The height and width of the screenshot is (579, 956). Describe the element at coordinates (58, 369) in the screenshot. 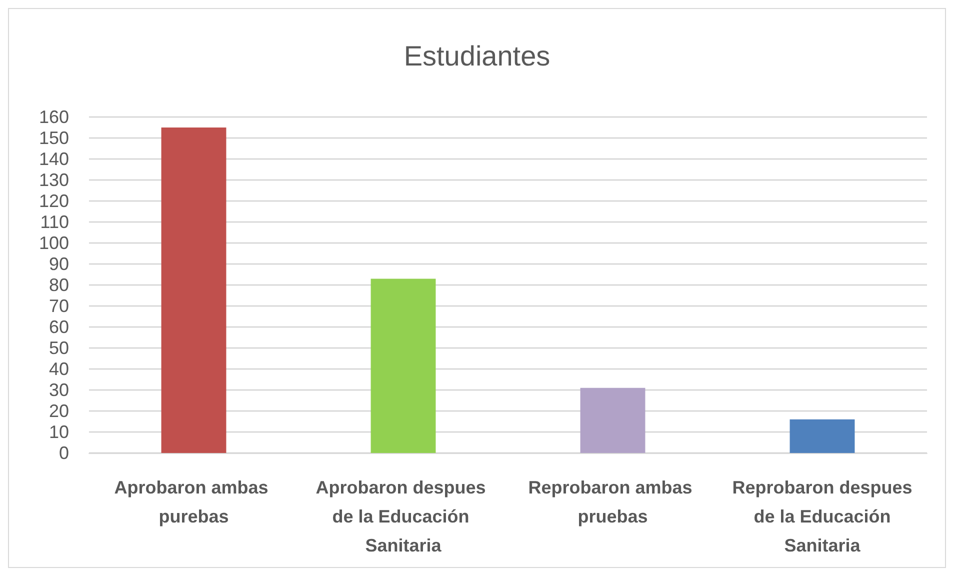

I see `y-tick-label: 40` at that location.